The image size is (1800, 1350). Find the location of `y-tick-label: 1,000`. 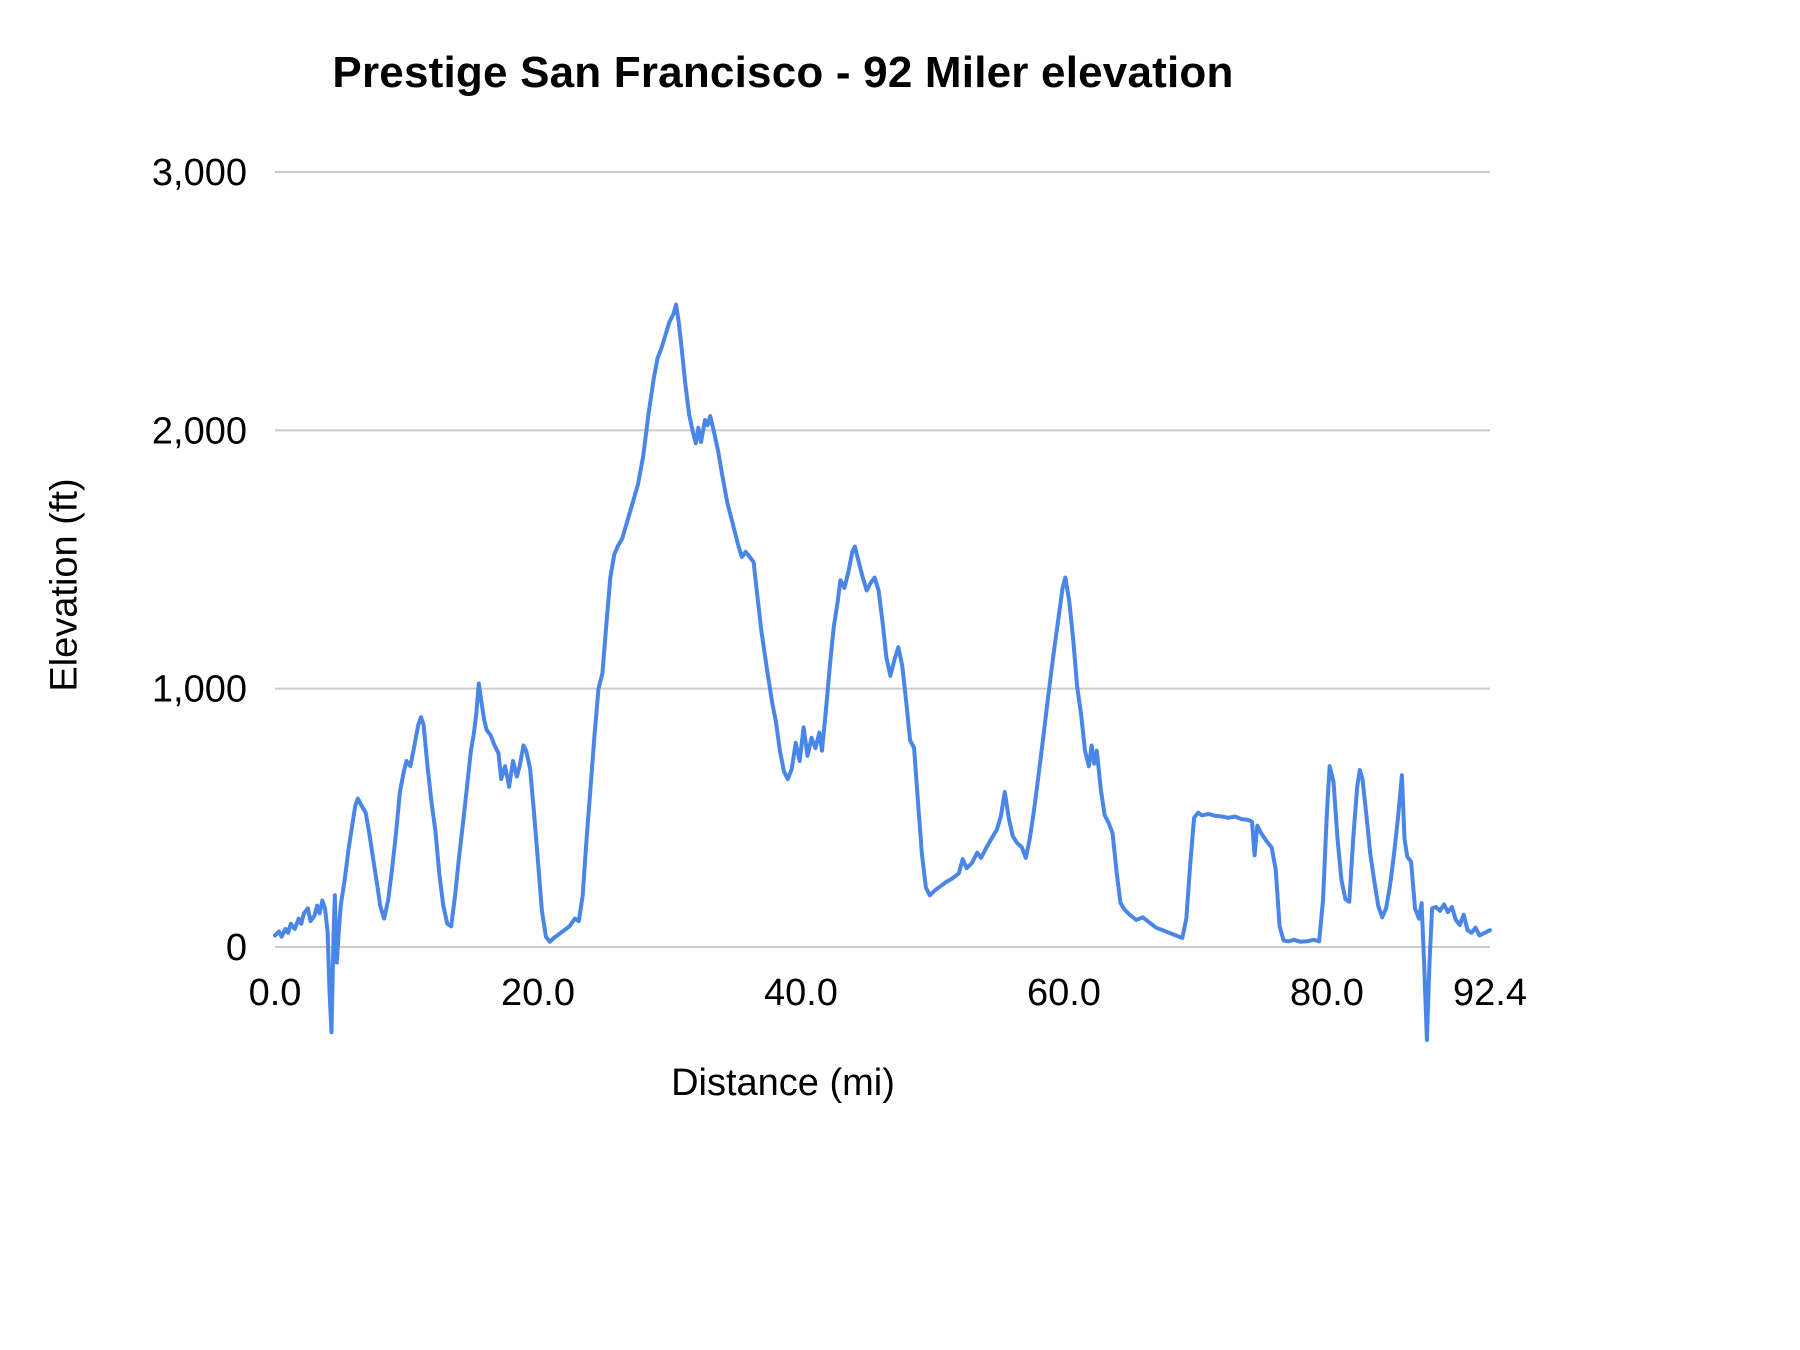

y-tick-label: 1,000 is located at coordinates (199, 690).